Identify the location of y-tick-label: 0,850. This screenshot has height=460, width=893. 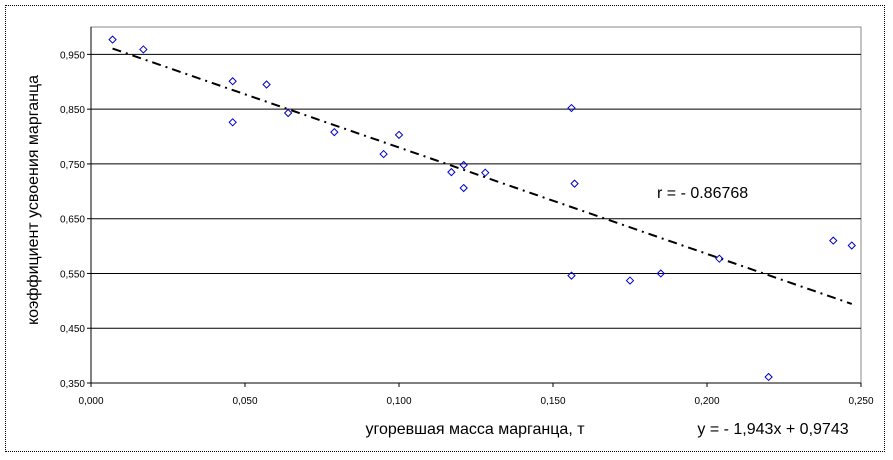
(72, 110).